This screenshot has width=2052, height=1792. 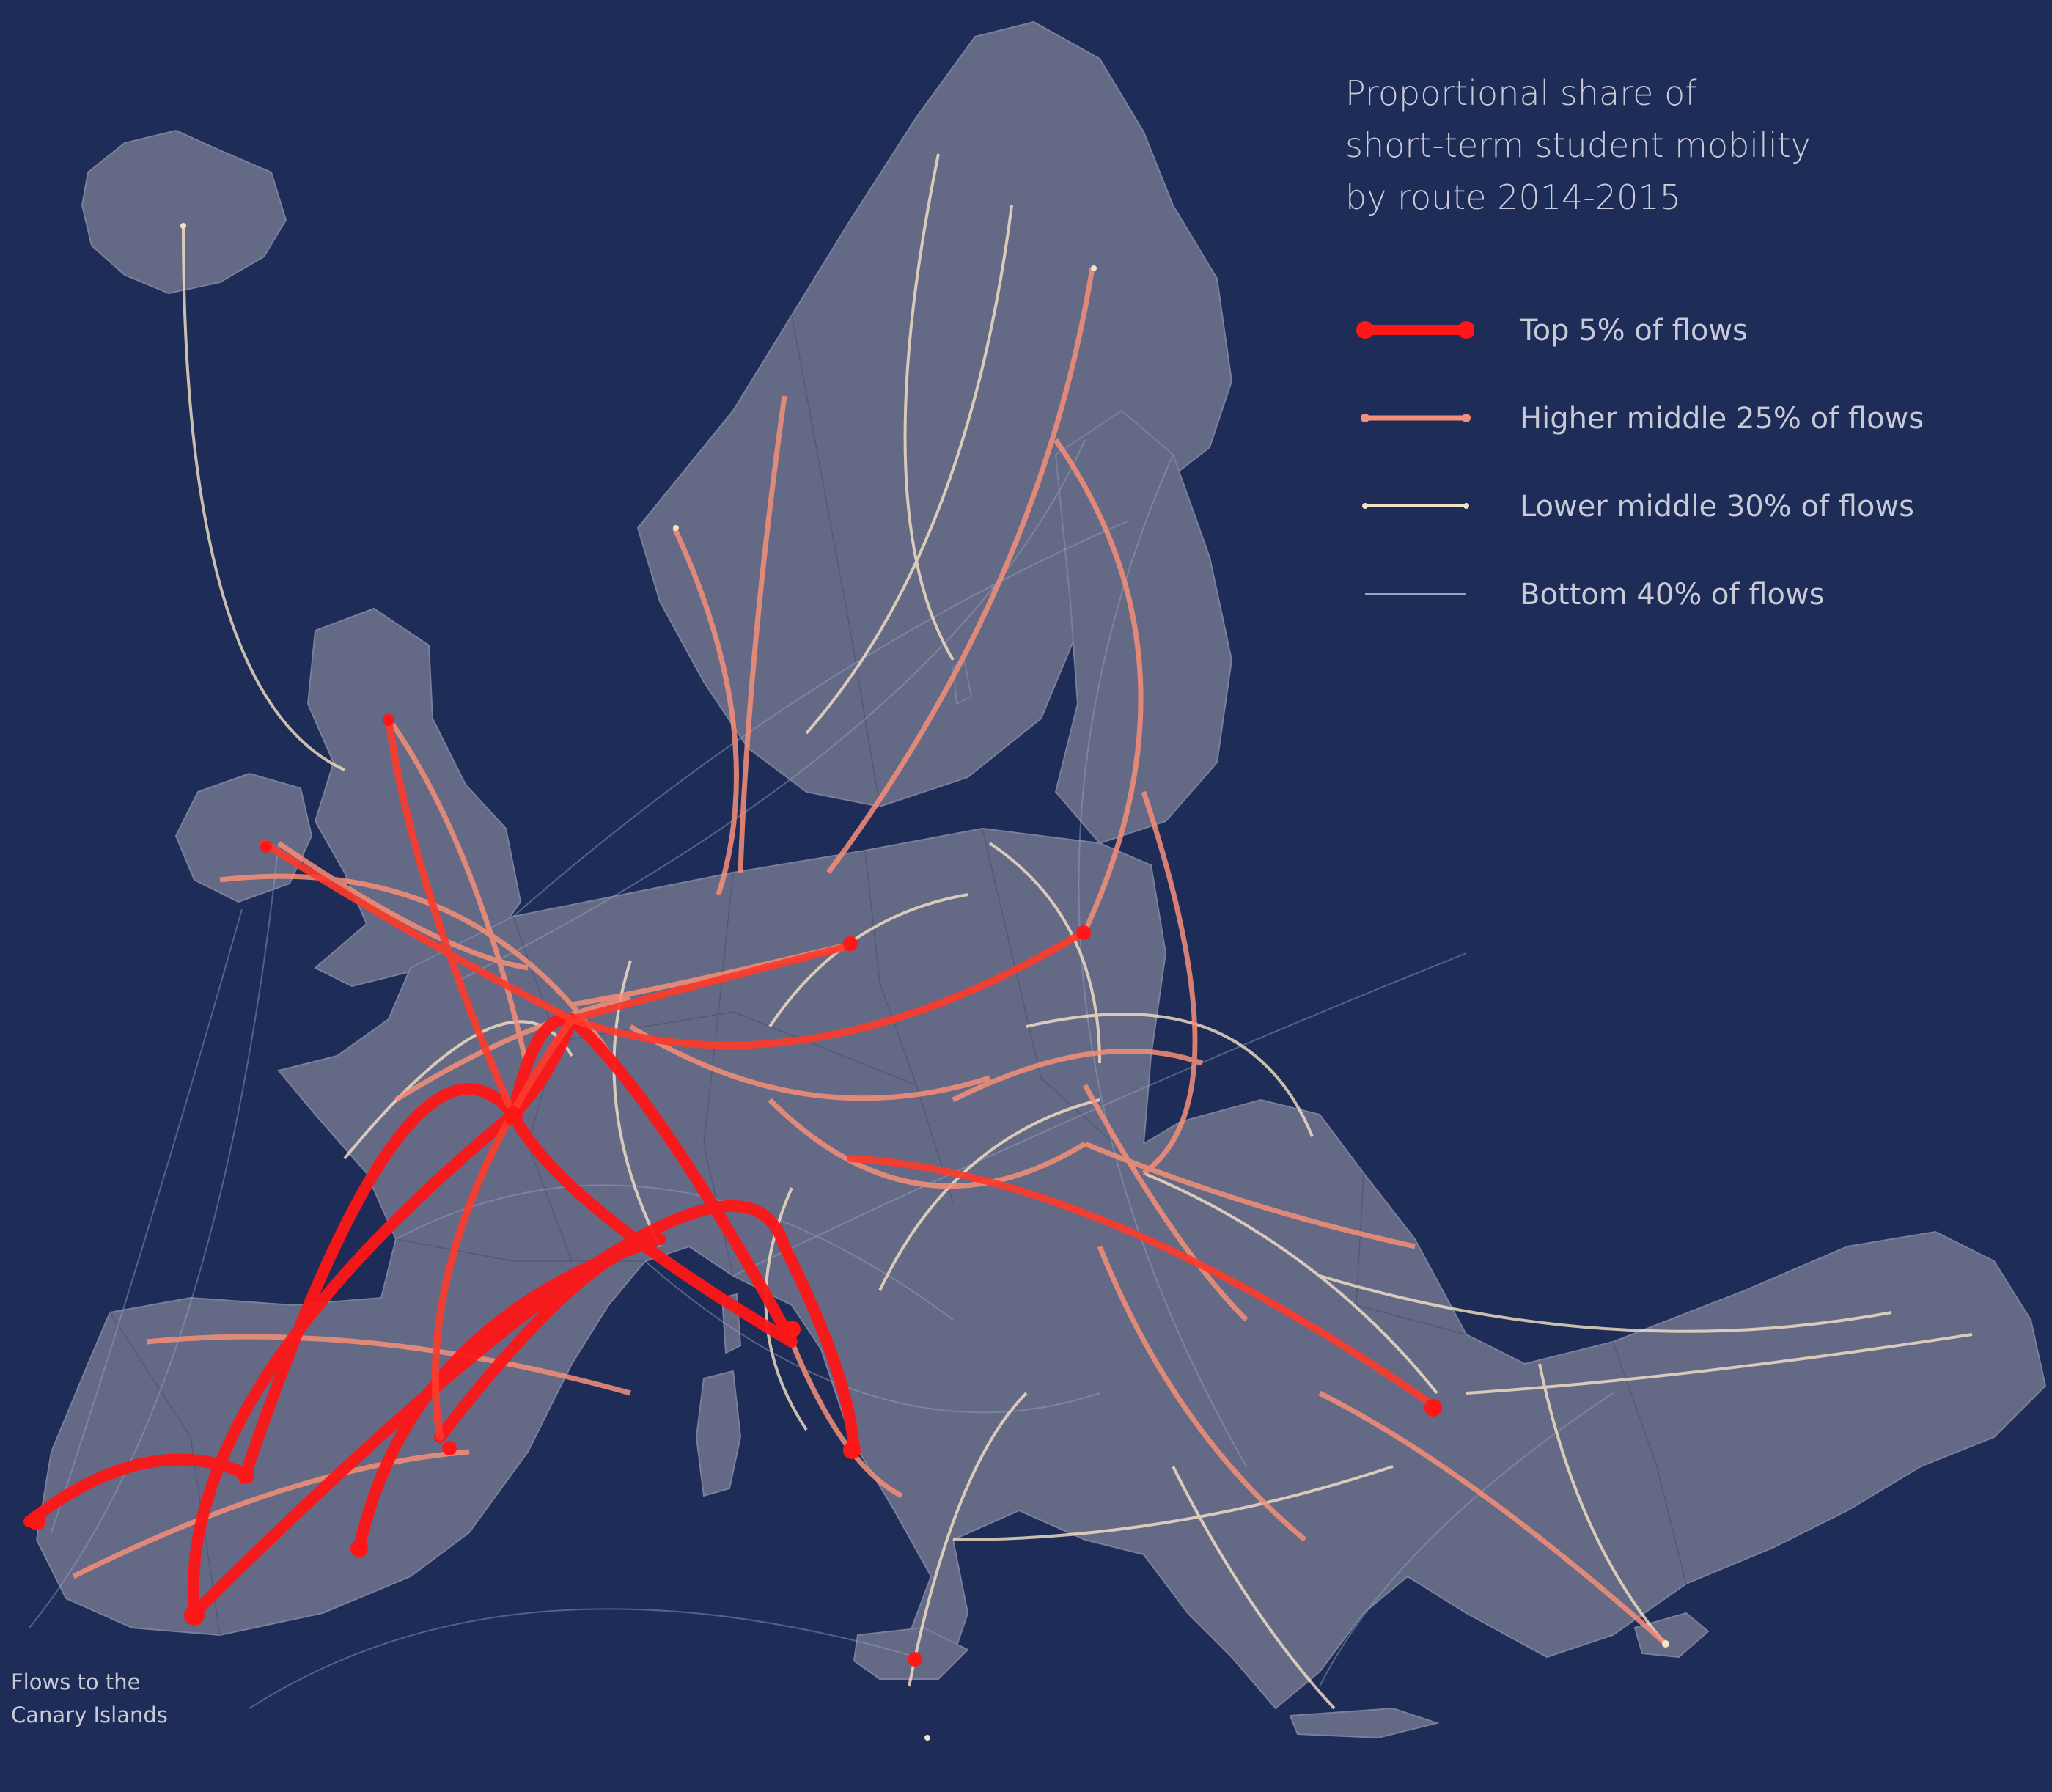 I want to click on legend-swatch-top, so click(x=1415, y=330).